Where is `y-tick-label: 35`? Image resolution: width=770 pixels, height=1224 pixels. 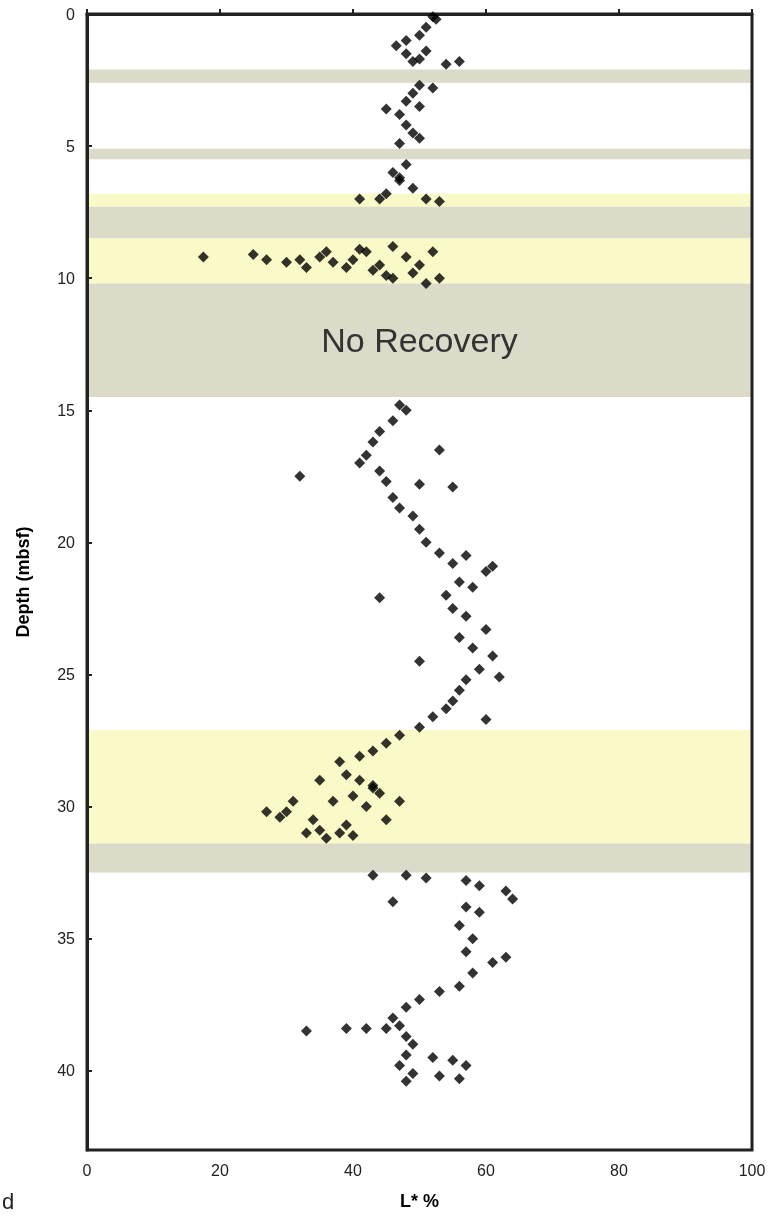
y-tick-label: 35 is located at coordinates (66, 939).